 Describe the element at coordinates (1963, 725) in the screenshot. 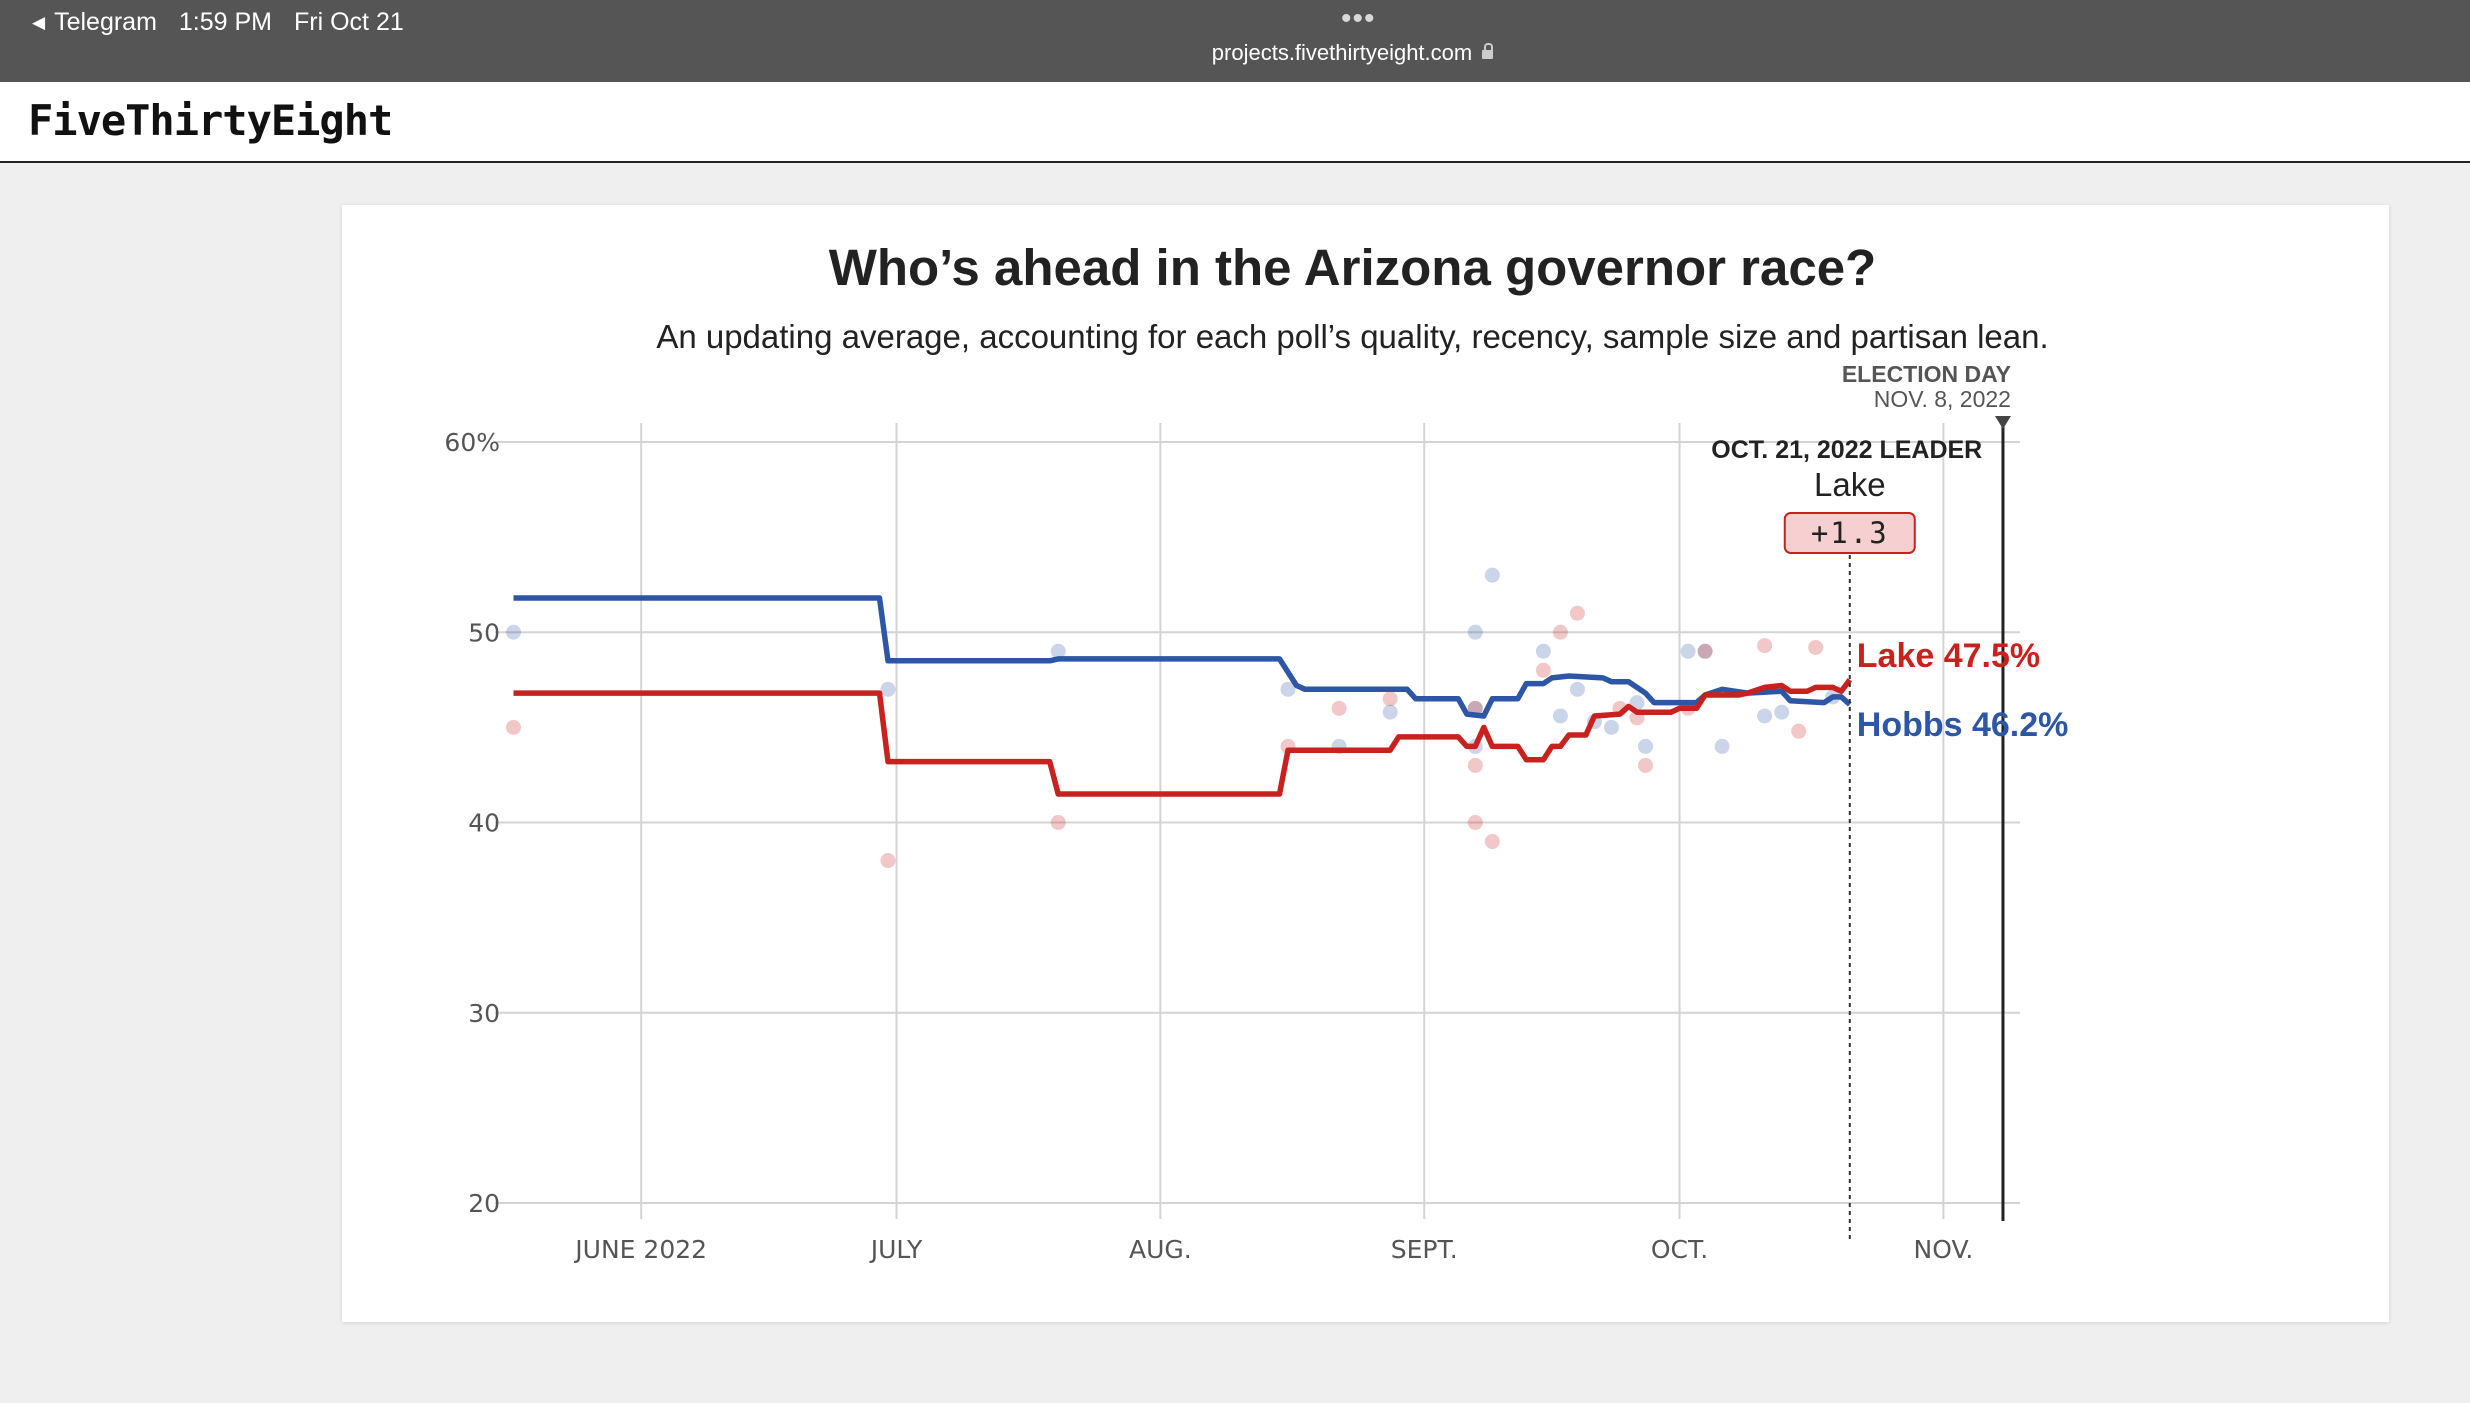

I see `end-label-hobbs: Hobbs 46.2%` at that location.